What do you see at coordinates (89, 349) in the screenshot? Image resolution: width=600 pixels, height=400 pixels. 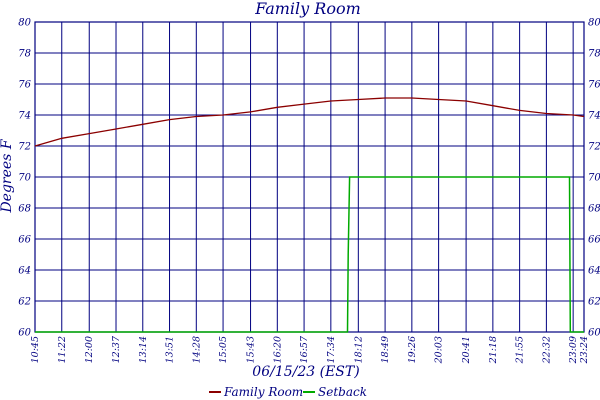 I see `x-tick-label: 12:00` at bounding box center [89, 349].